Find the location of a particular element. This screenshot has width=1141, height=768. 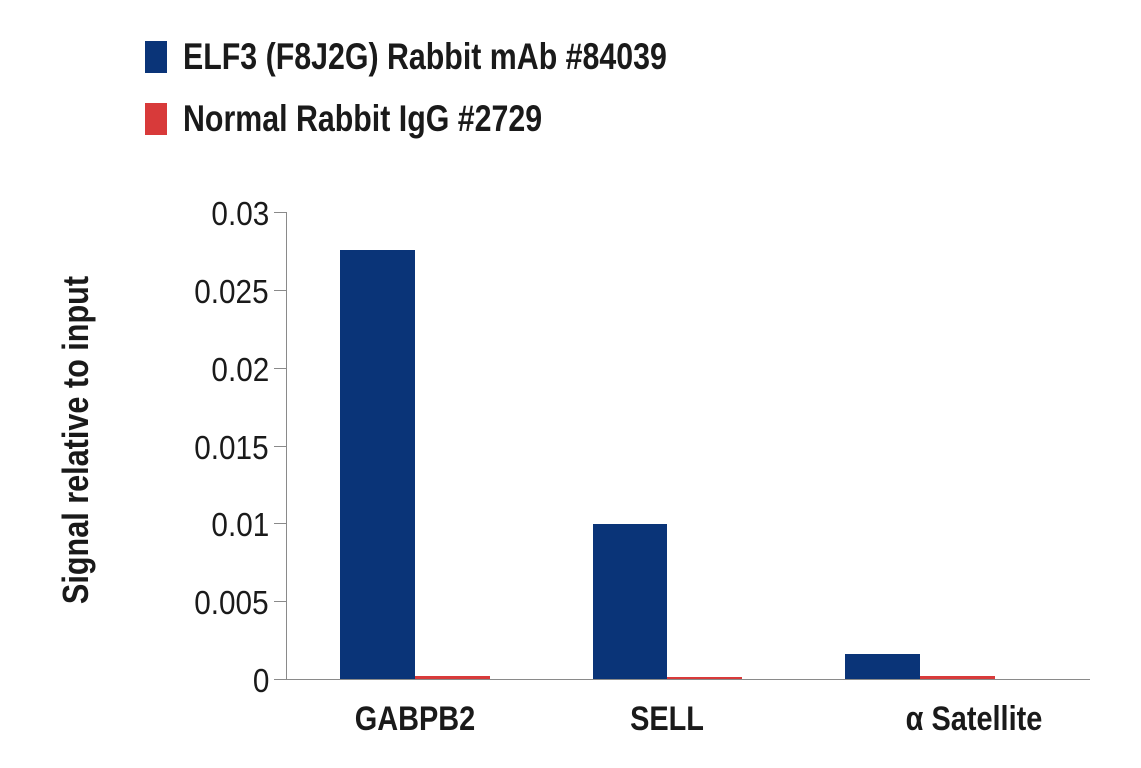

bar-sell-elf3 is located at coordinates (630, 601).